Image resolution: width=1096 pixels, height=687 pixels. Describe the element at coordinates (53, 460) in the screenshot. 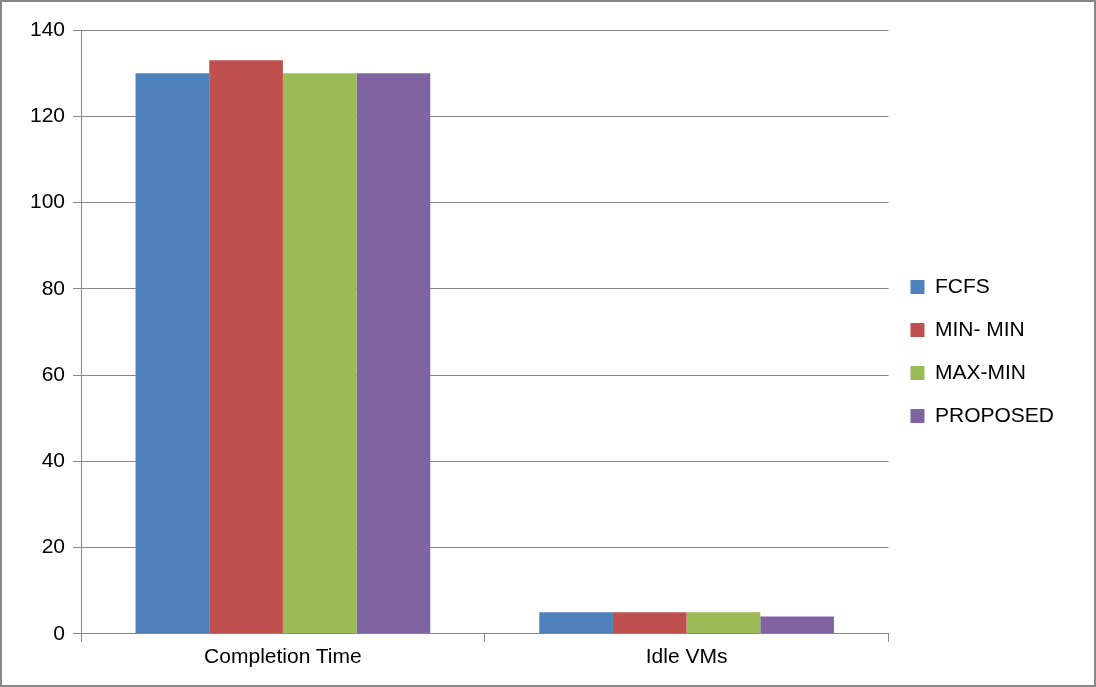

I see `y-tick-label: 40` at that location.